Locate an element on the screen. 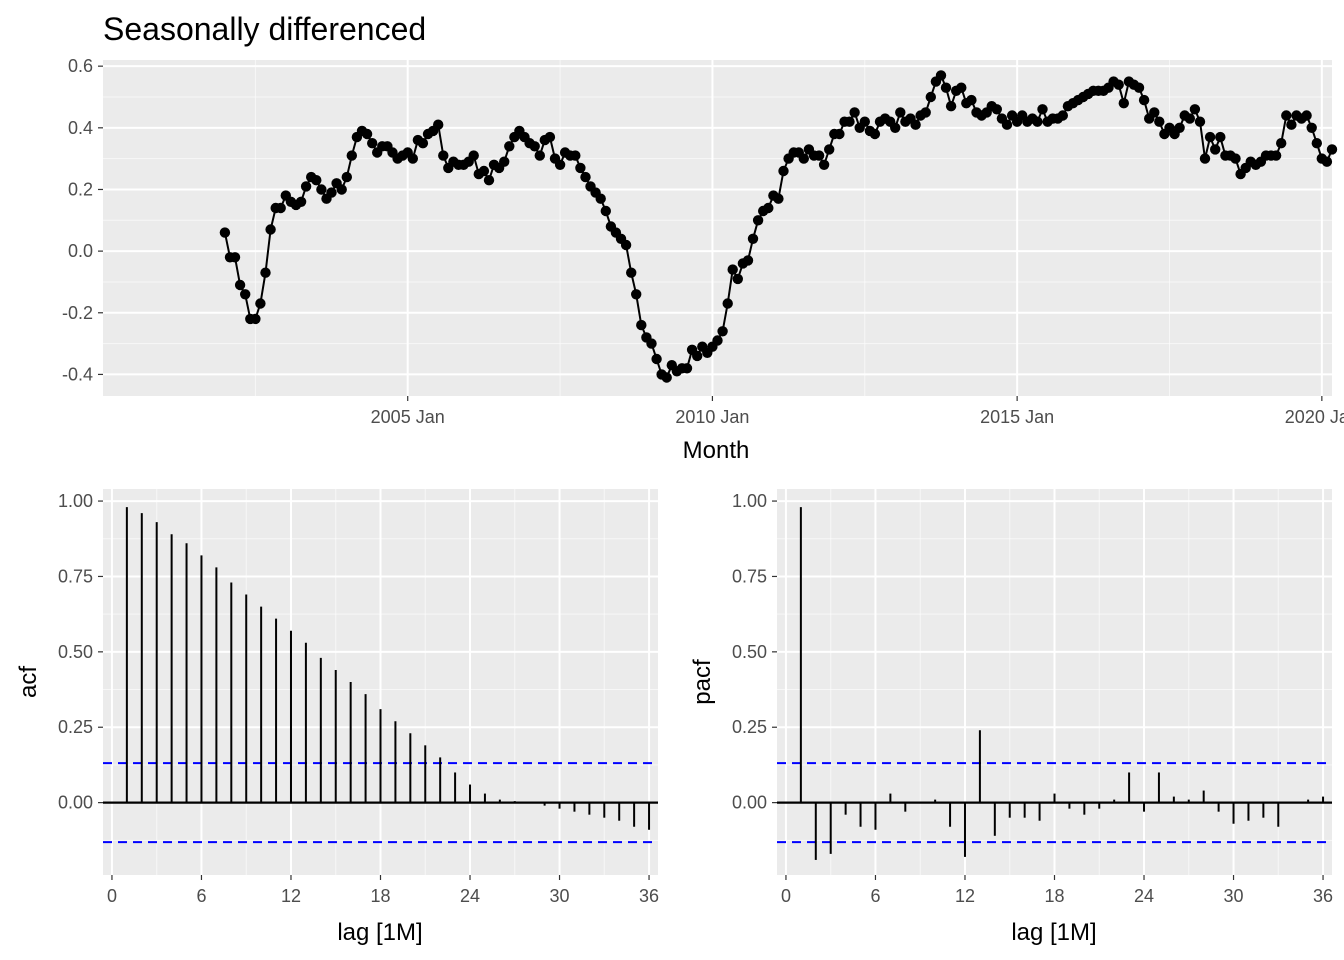  pacf-x-tick-label: 36 is located at coordinates (1323, 896).